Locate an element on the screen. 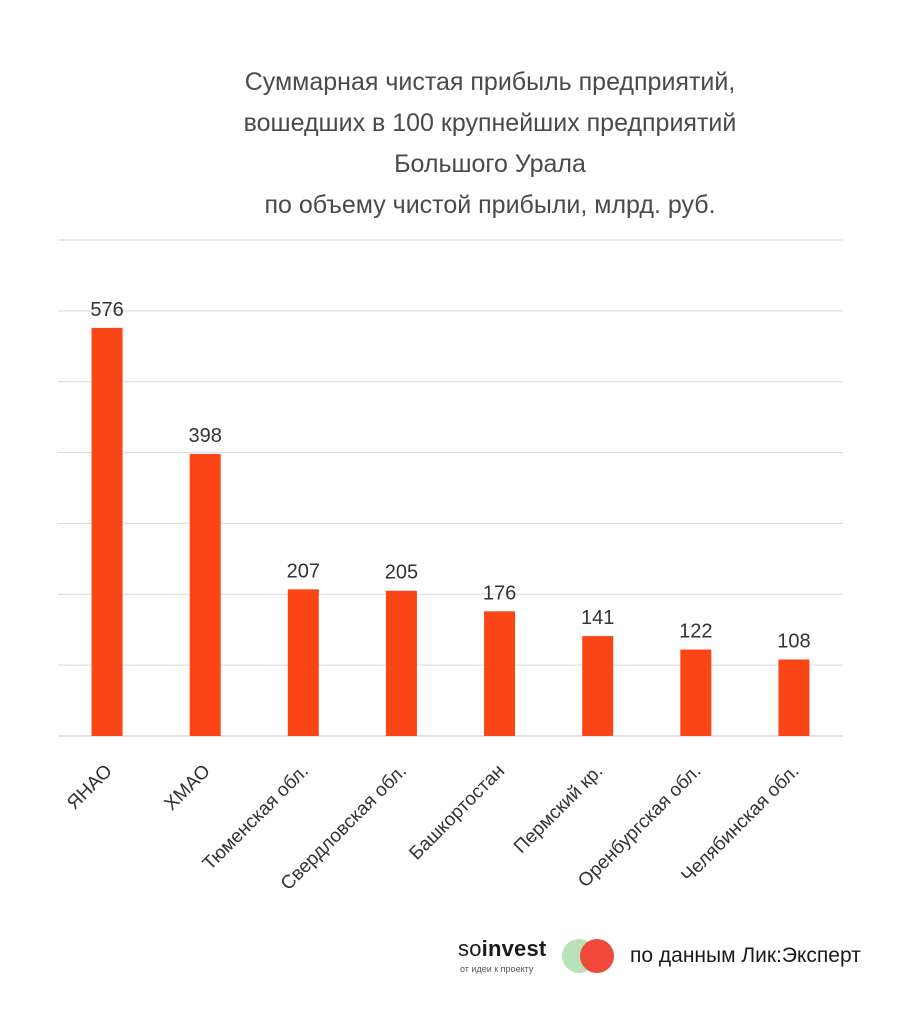 The image size is (913, 1010). logo-red-circle-icon is located at coordinates (597, 956).